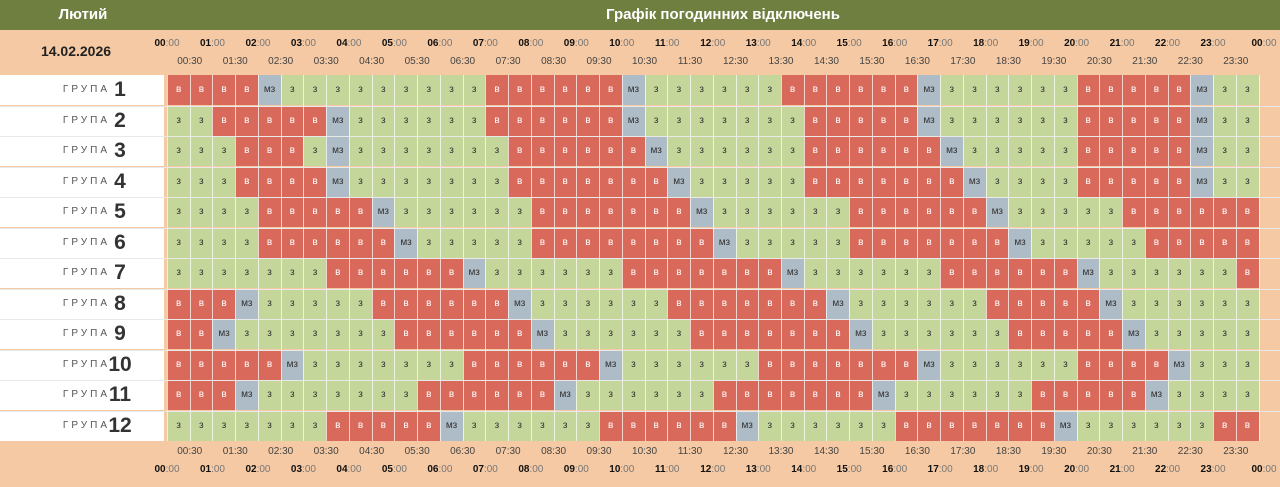 This screenshot has width=1280, height=487. I want to click on bottom-hour-value: 22, so click(1161, 469).